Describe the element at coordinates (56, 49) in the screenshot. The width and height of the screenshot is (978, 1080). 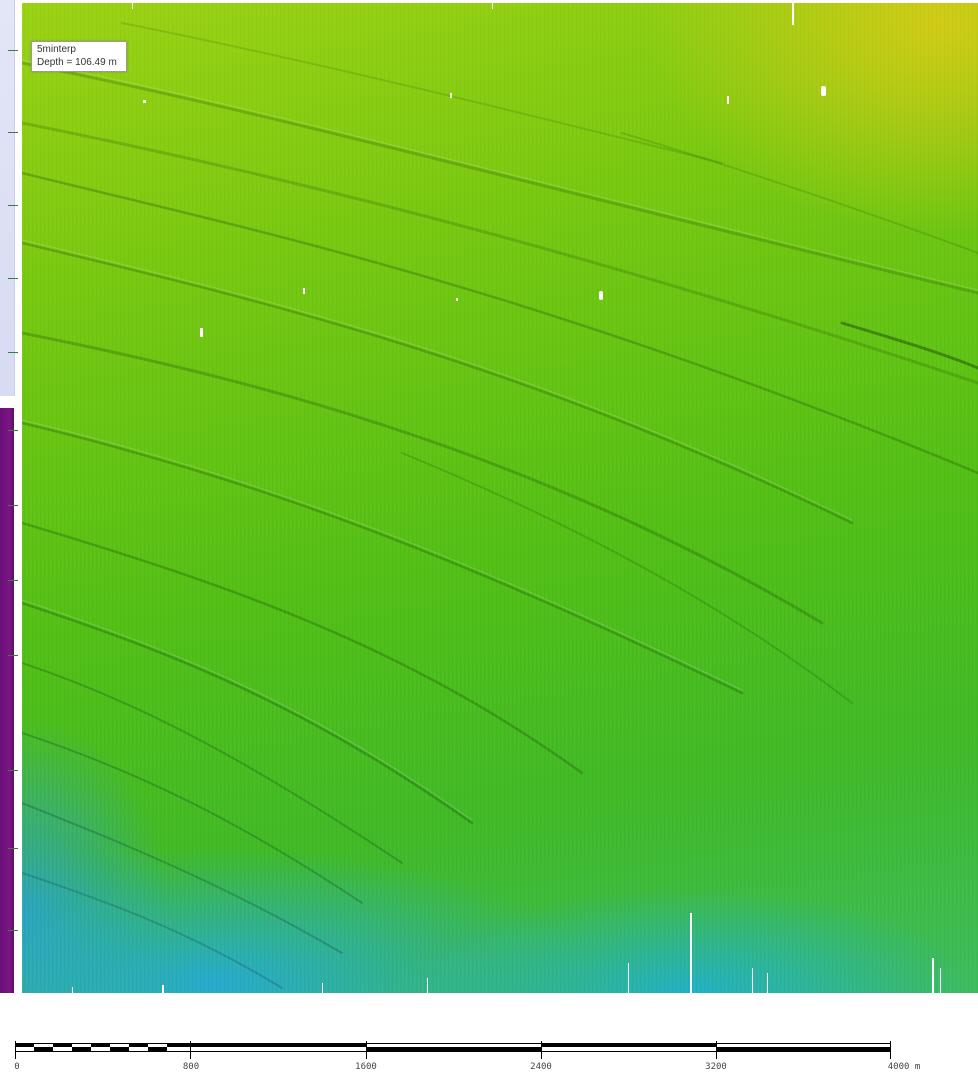
I see `layer-name: 5minterp` at that location.